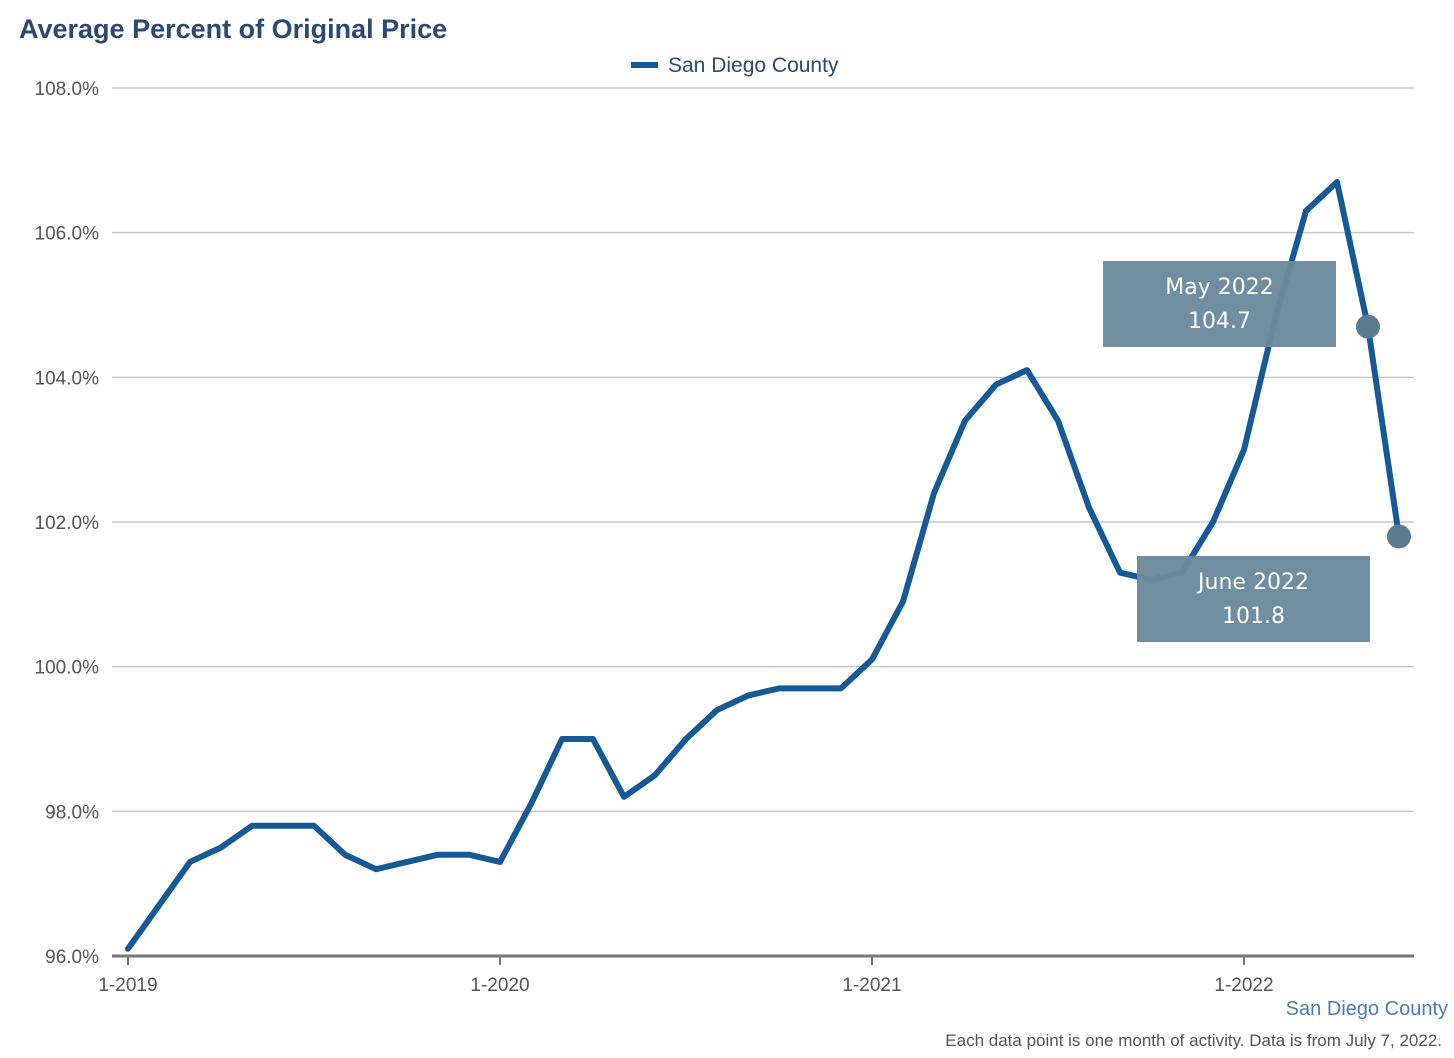 The width and height of the screenshot is (1454, 1058). What do you see at coordinates (72, 957) in the screenshot?
I see `y-tick-label: 96.0%` at bounding box center [72, 957].